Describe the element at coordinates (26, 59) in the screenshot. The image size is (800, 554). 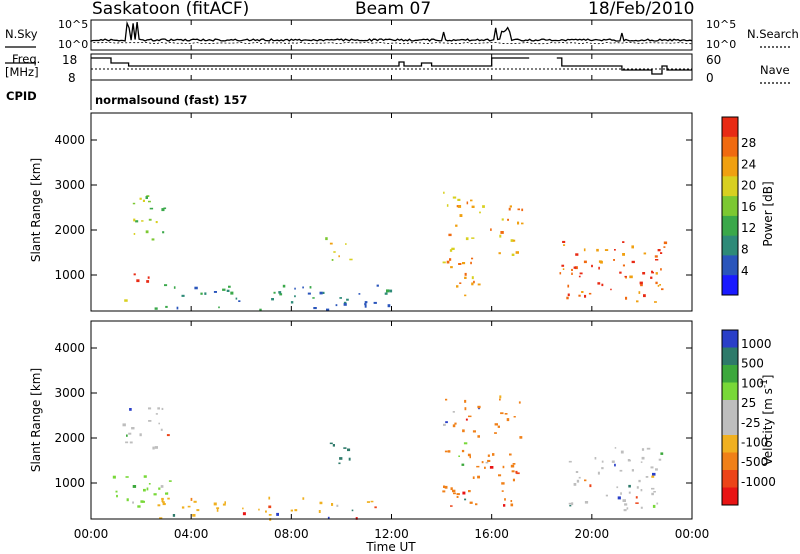
I see `freq-label-1: Freq.` at that location.